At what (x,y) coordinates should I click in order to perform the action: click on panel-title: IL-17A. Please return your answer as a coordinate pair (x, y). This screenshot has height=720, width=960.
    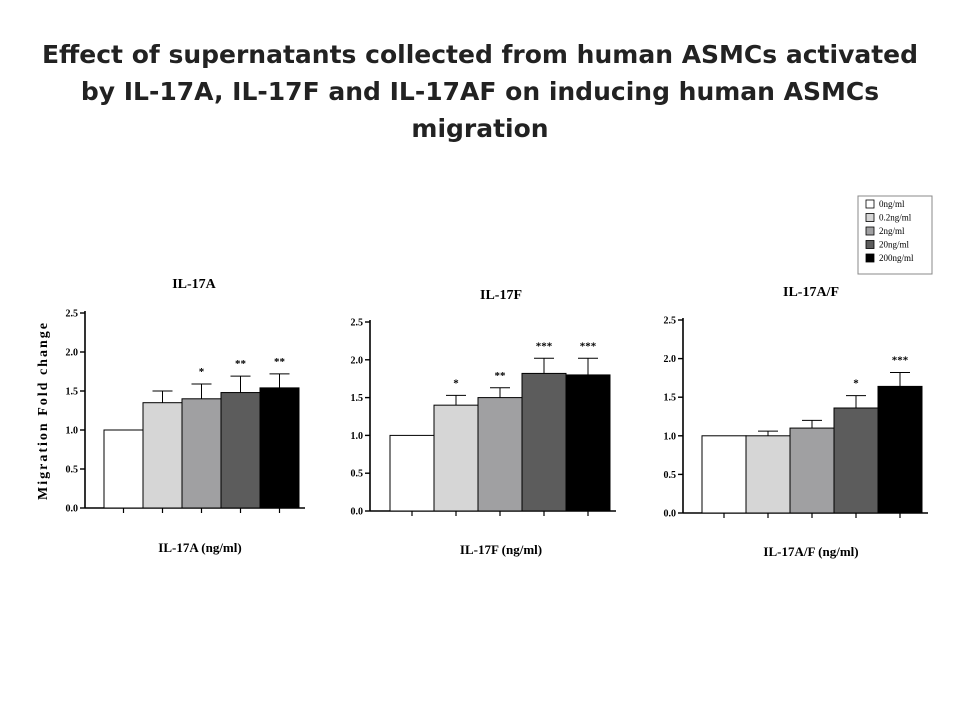
    Looking at the image, I should click on (194, 284).